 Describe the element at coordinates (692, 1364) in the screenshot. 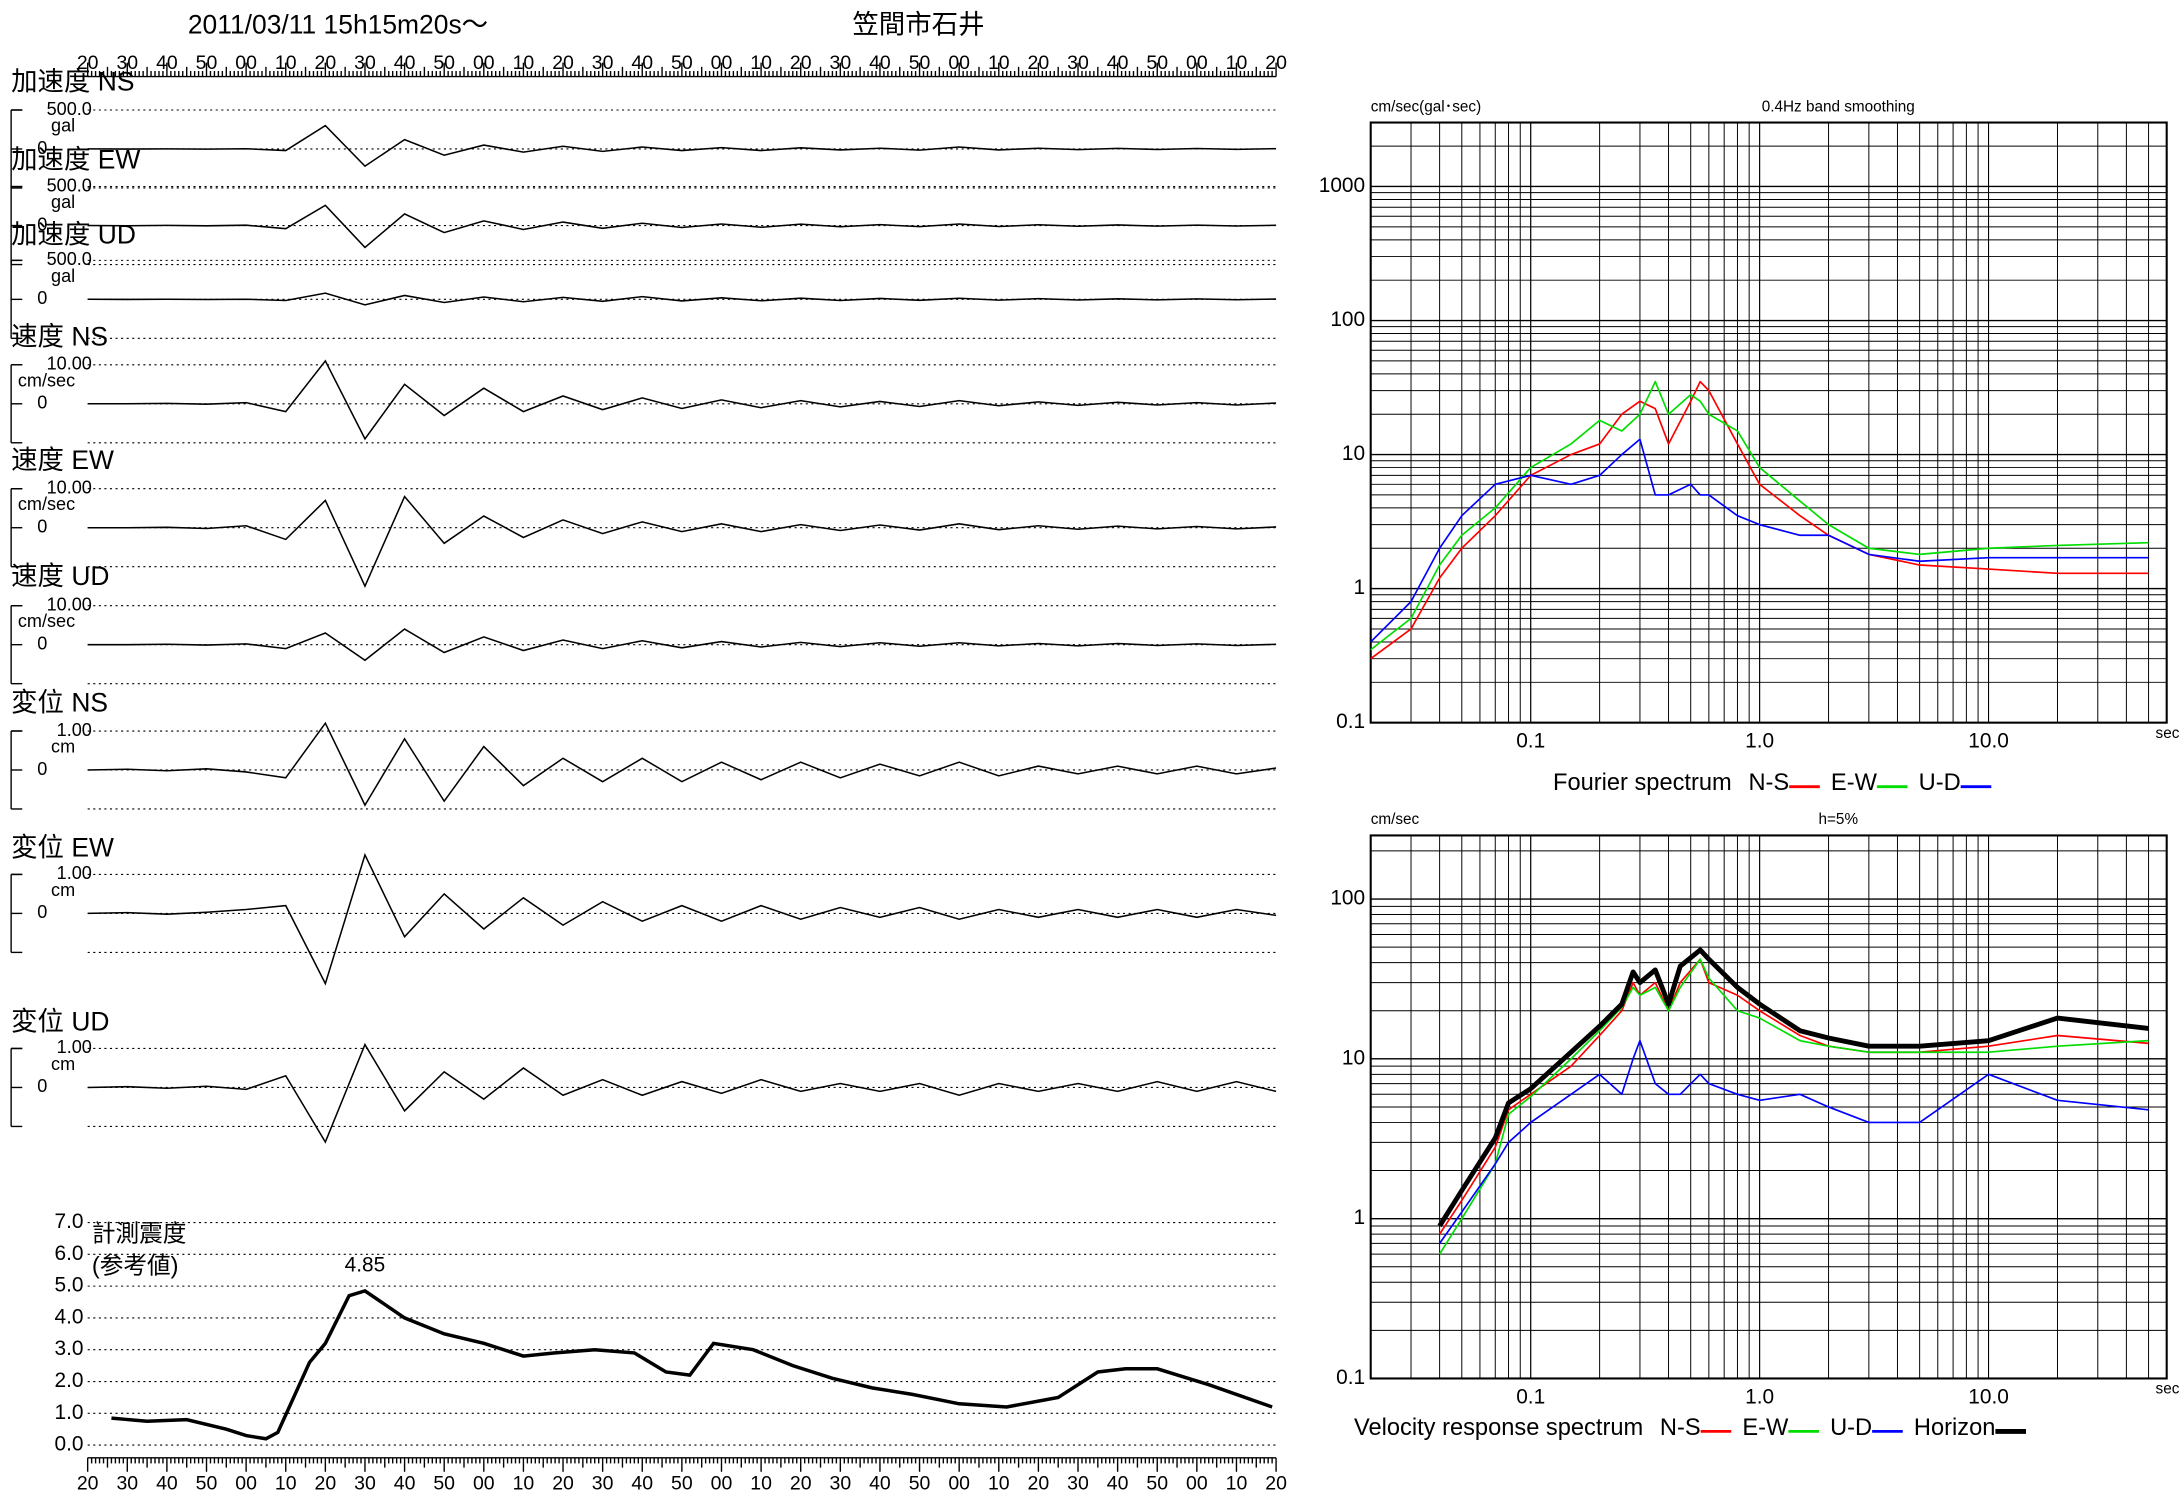

I see `intensity-line` at that location.